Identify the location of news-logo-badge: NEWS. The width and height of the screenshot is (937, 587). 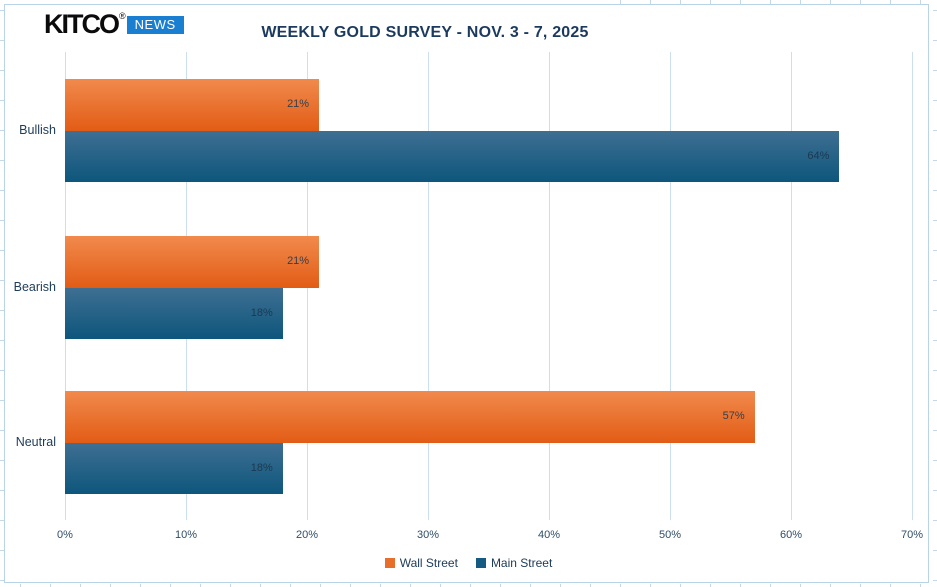
(155, 24).